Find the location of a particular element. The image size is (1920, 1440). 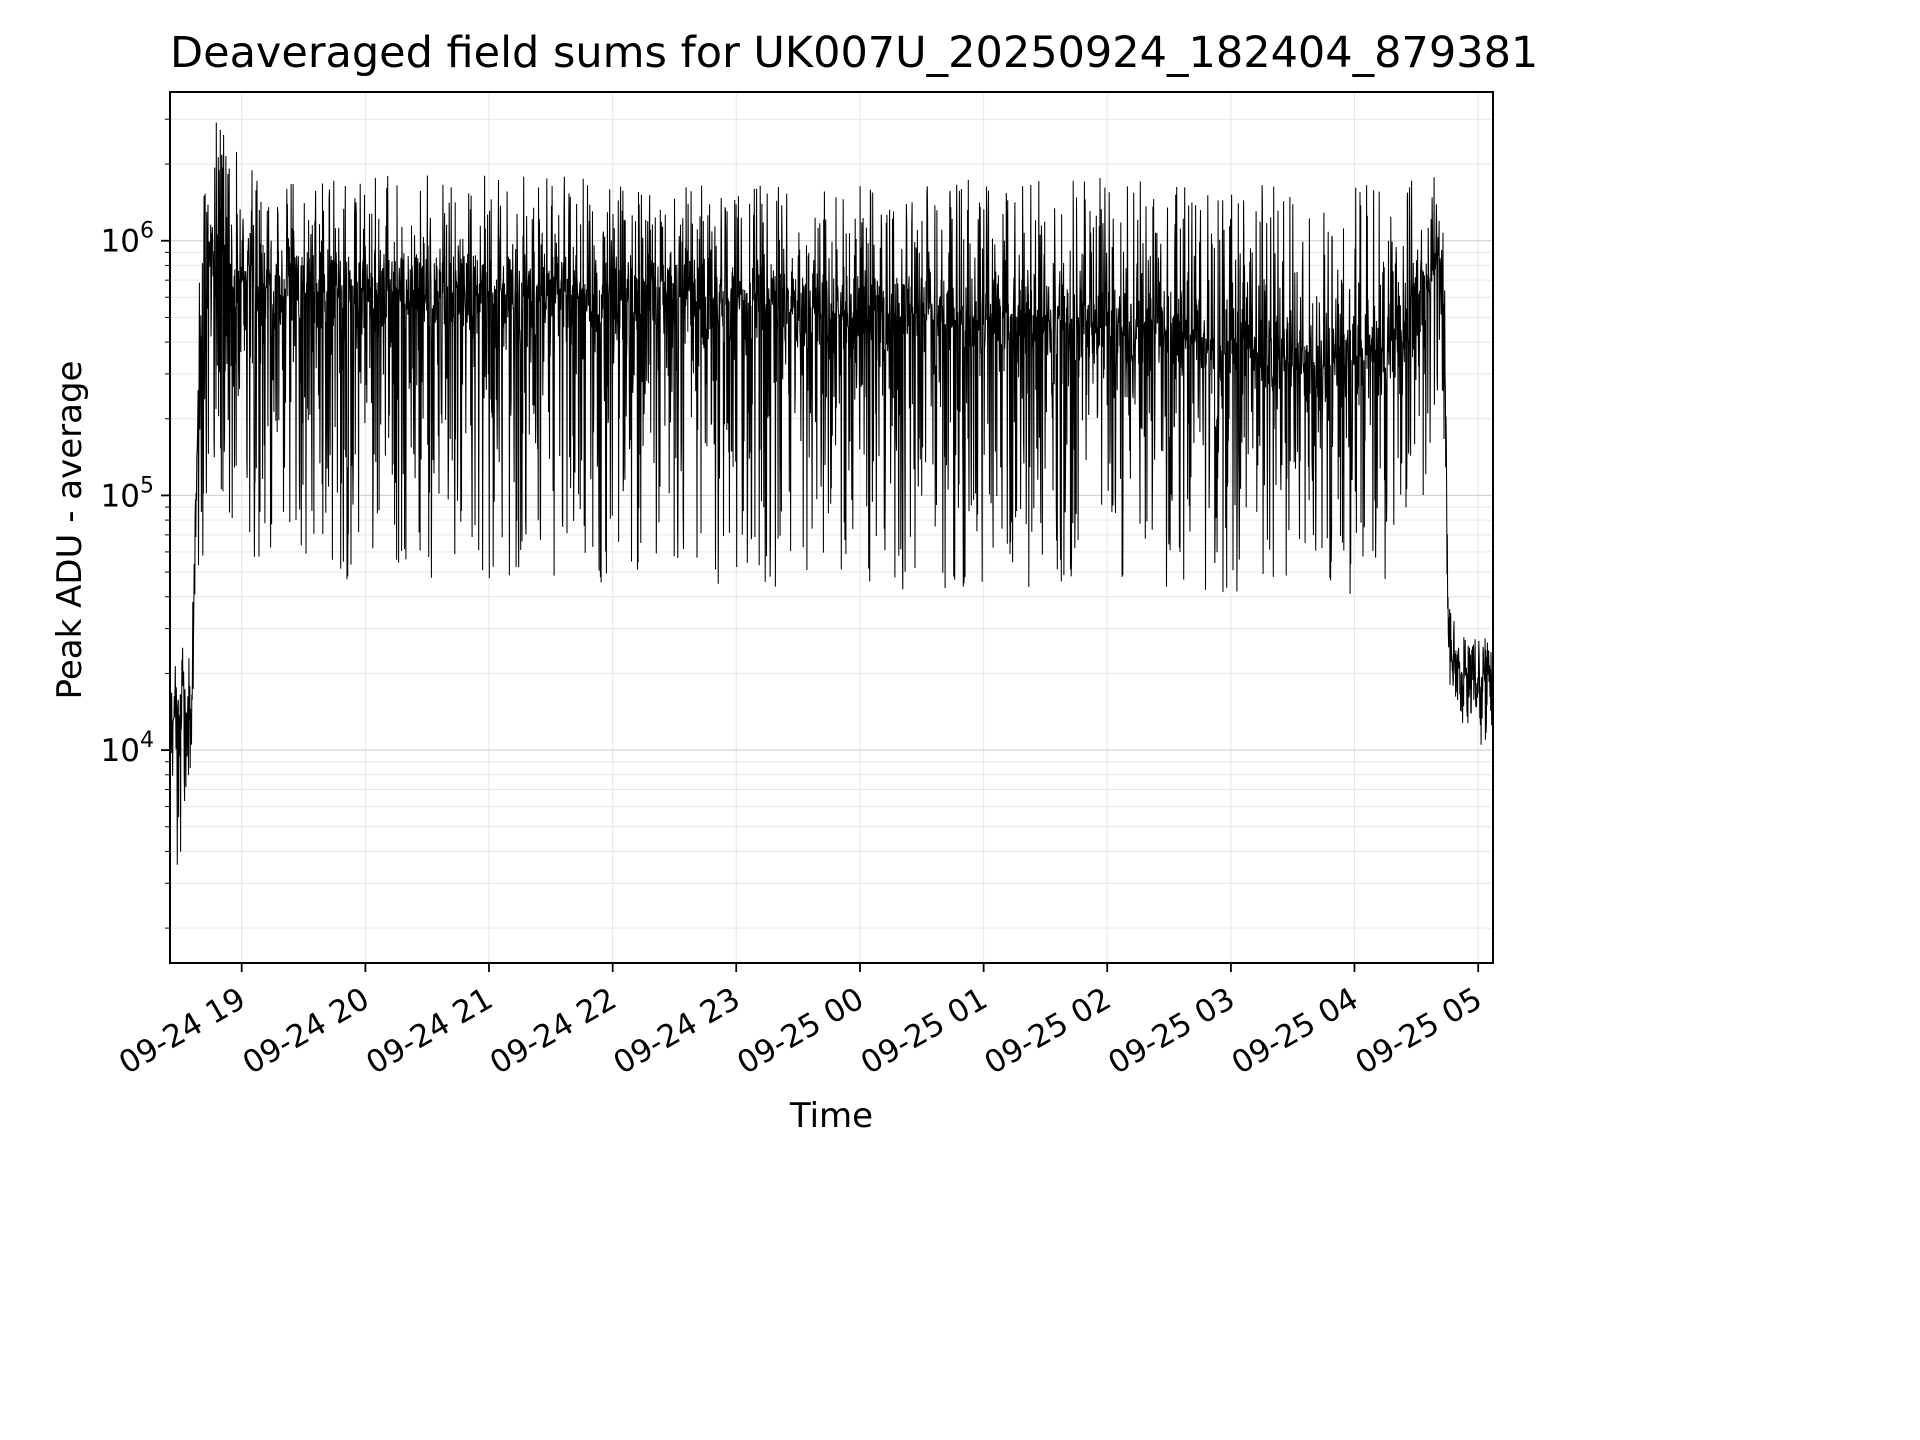

x-tick-label: 09-24 19 is located at coordinates (182, 1031).